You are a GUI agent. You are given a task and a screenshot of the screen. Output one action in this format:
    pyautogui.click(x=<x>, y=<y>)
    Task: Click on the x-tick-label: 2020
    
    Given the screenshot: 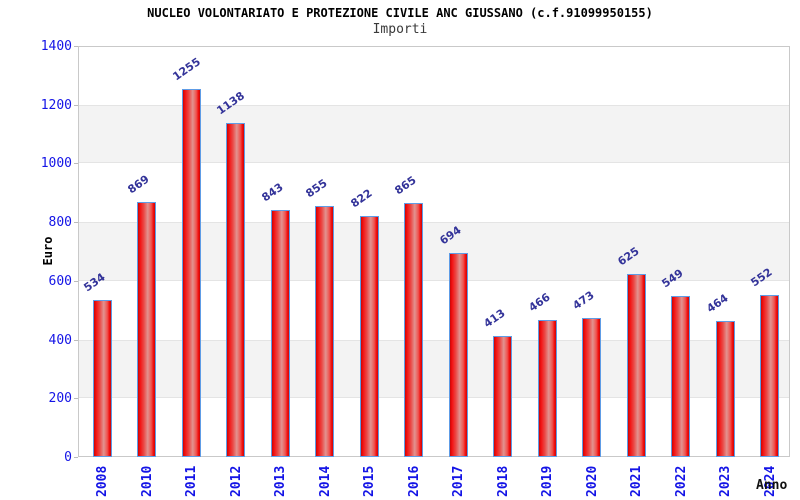 What is the action you would take?
    pyautogui.click(x=592, y=481)
    